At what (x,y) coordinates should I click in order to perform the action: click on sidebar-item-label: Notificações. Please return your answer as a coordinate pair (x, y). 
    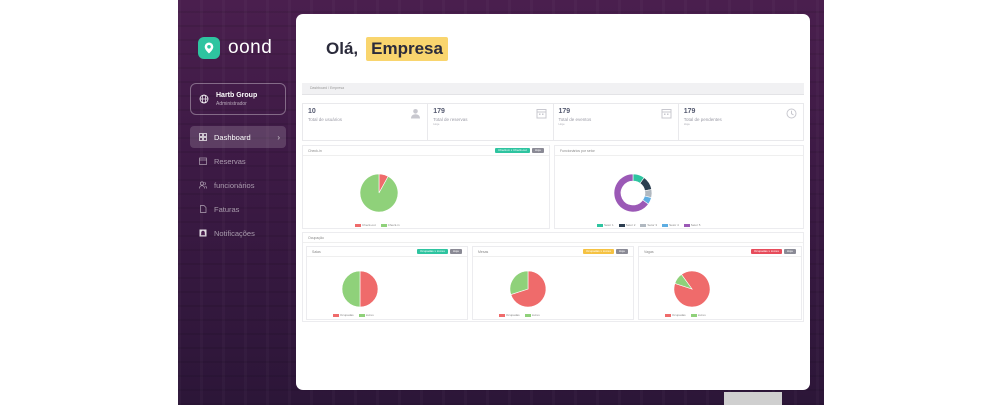
    Looking at the image, I should click on (234, 233).